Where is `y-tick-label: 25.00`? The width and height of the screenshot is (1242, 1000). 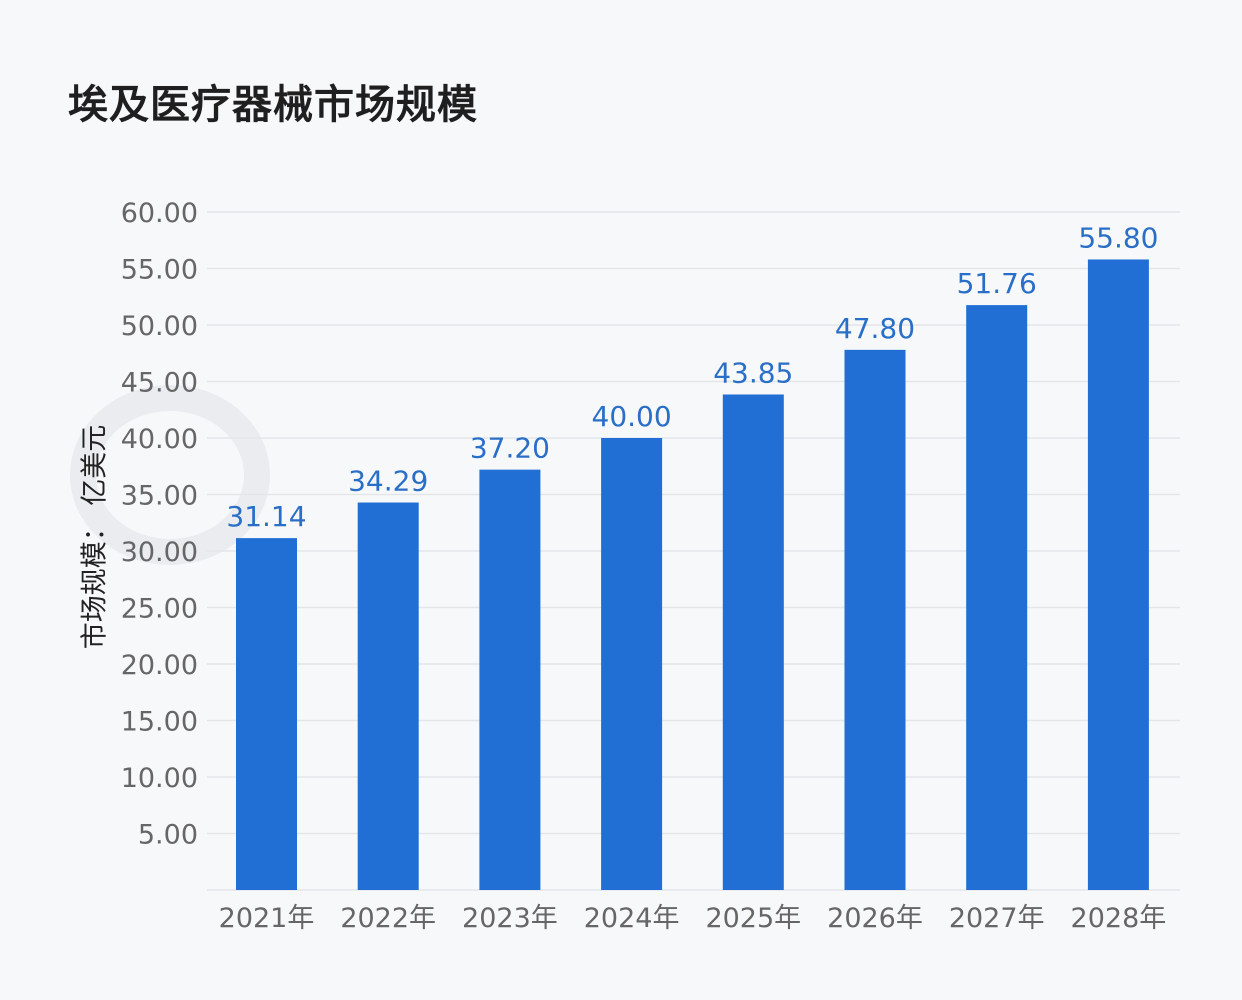 y-tick-label: 25.00 is located at coordinates (159, 609).